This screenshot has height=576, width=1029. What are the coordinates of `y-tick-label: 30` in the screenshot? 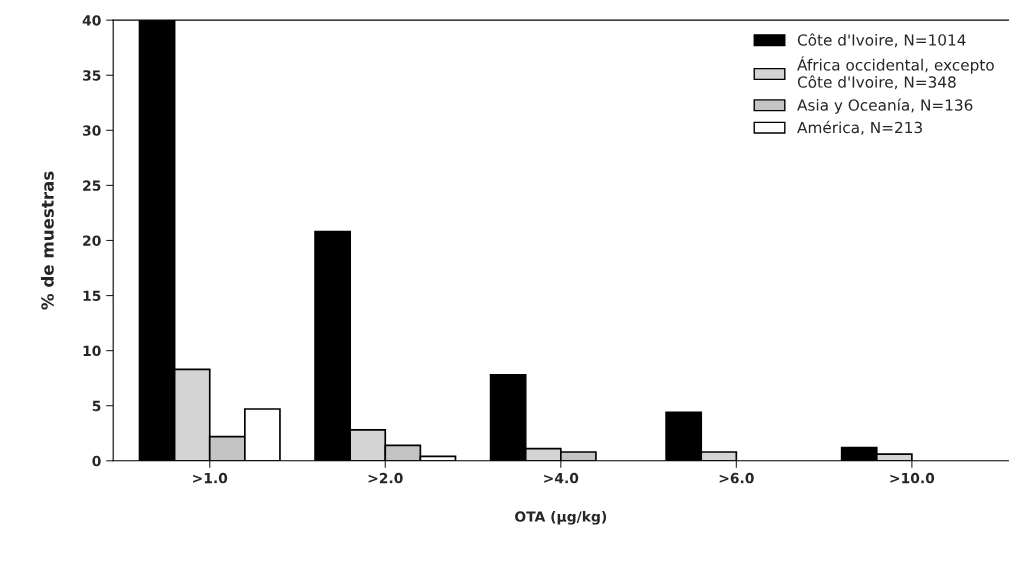 It's located at (91, 130).